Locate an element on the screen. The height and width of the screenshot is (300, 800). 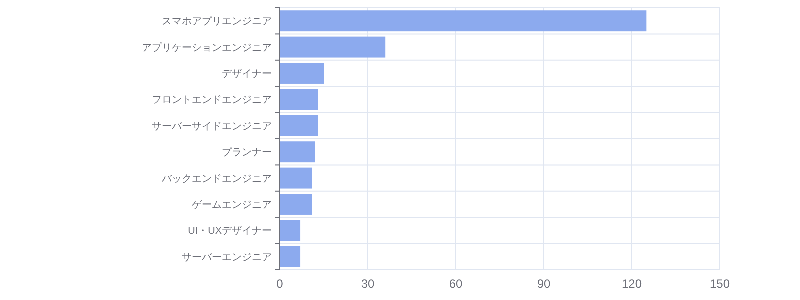
y-tick-label: バックエンドエンジニア is located at coordinates (216, 179).